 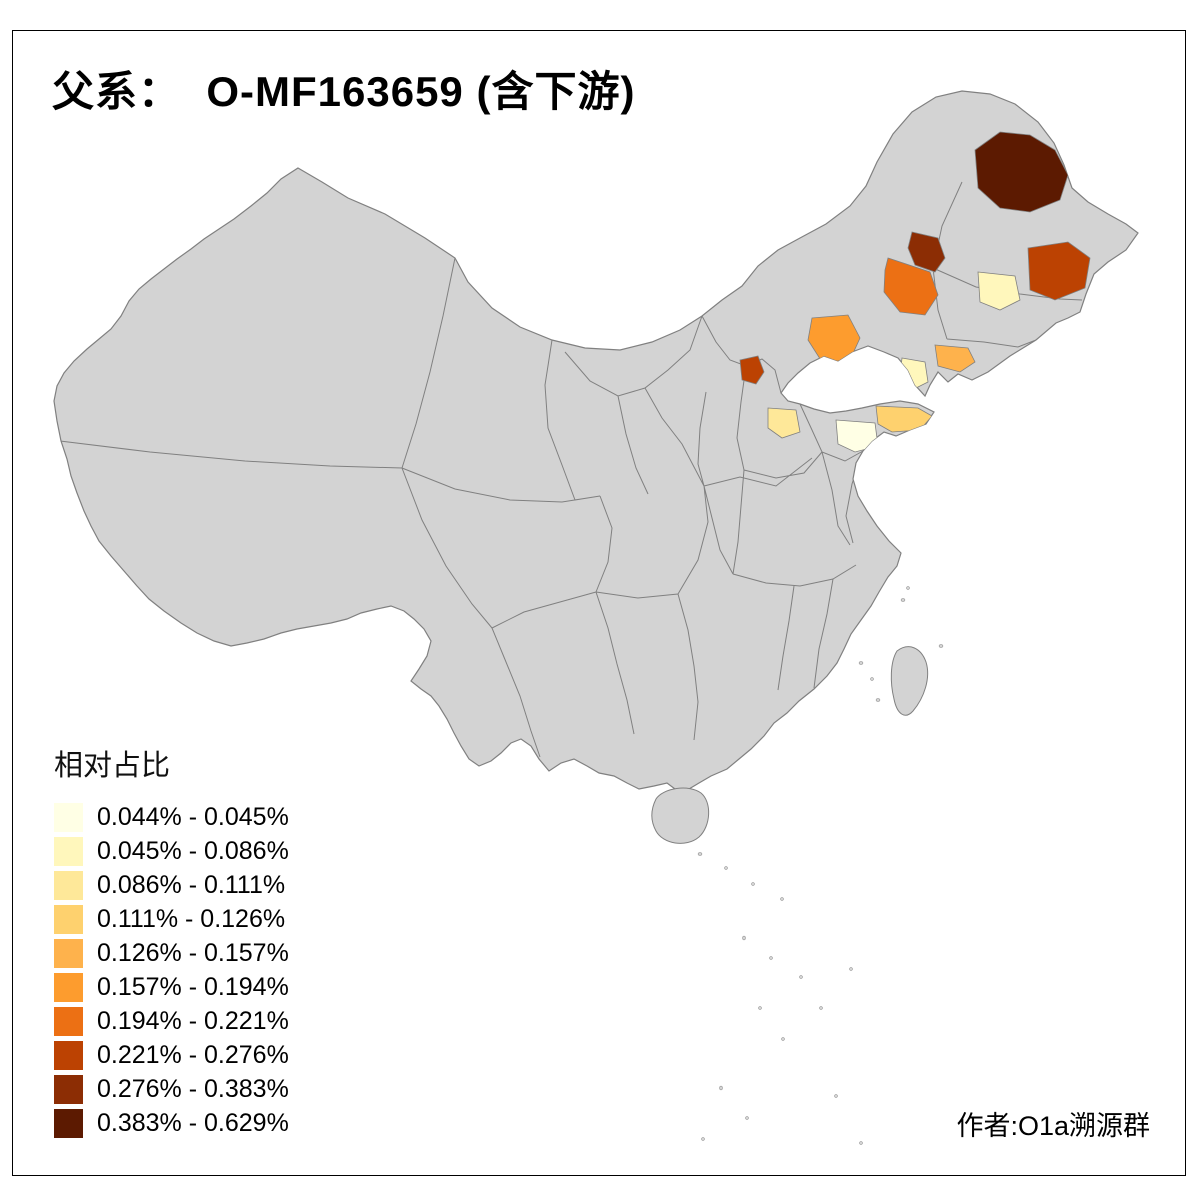 I want to click on legend-label: 0.194% - 0.221%, so click(x=193, y=1020).